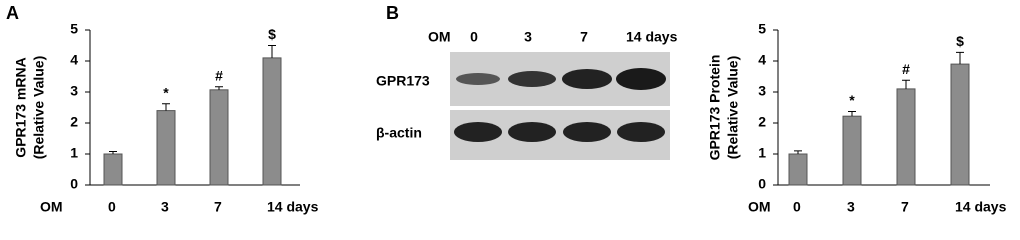 This screenshot has width=1020, height=240. I want to click on blot-row-label: GPR173, so click(403, 81).